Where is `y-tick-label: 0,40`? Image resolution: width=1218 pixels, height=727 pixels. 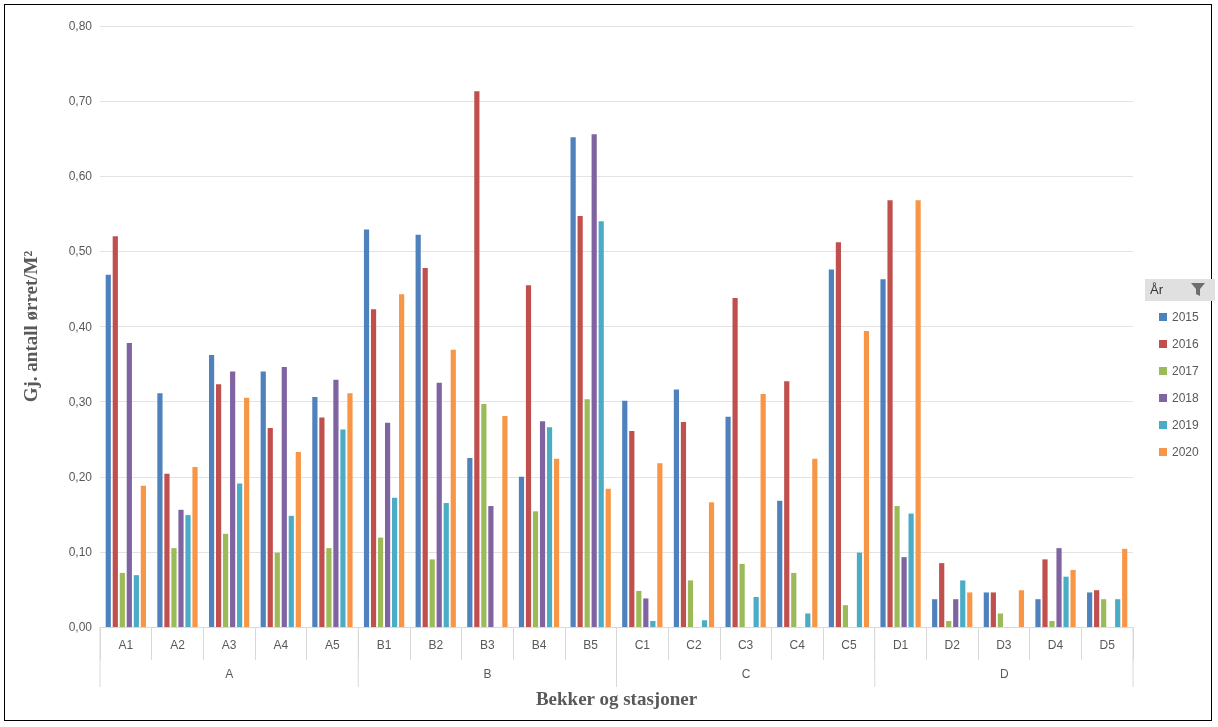 y-tick-label: 0,40 is located at coordinates (80, 326).